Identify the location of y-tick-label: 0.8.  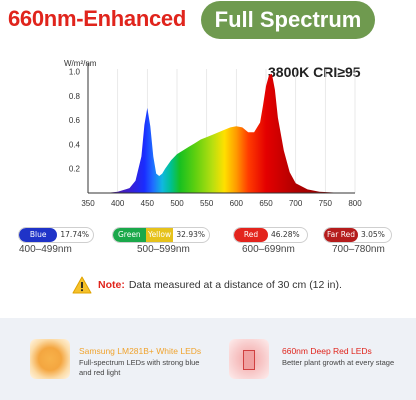
(75, 96).